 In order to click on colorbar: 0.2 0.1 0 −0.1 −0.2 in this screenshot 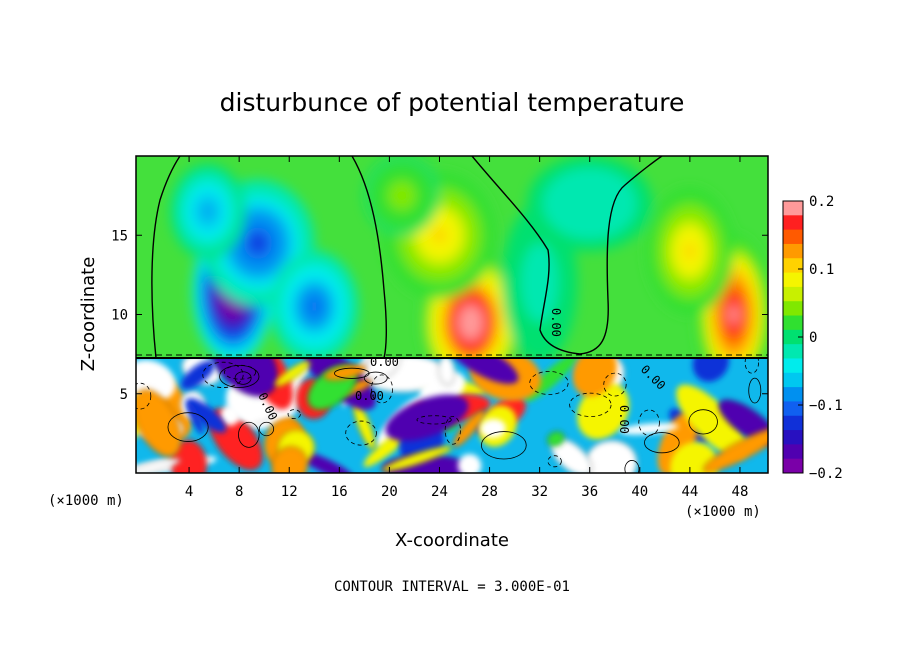, I will do `click(812, 338)`.